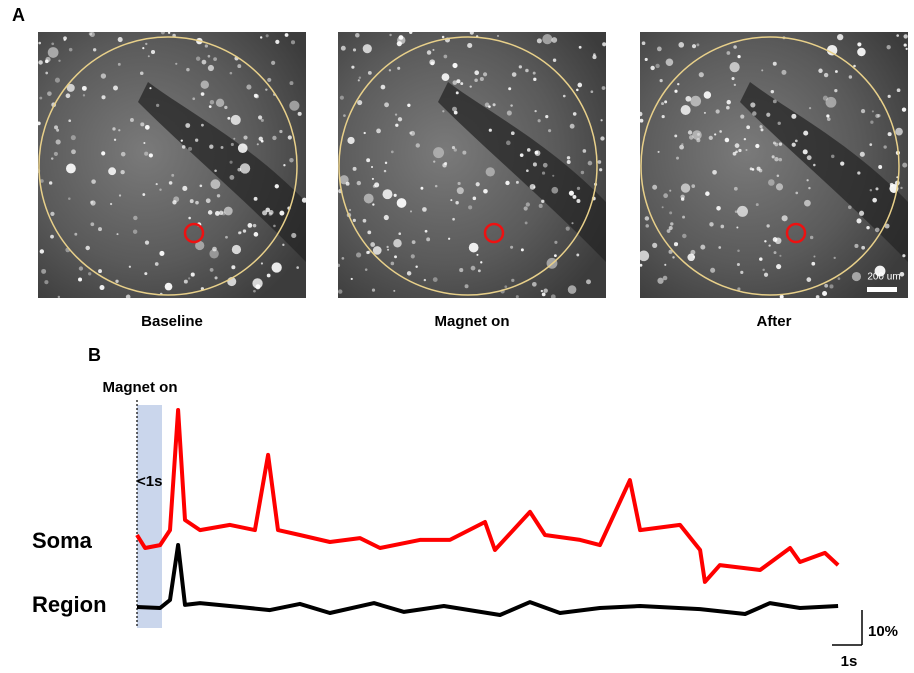 The height and width of the screenshot is (673, 914). Describe the element at coordinates (772, 165) in the screenshot. I see `micrograph` at that location.